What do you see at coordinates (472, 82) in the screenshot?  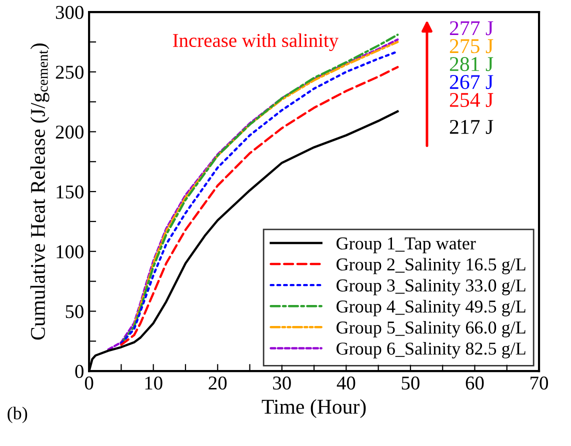 I see `annotation: 267 J` at bounding box center [472, 82].